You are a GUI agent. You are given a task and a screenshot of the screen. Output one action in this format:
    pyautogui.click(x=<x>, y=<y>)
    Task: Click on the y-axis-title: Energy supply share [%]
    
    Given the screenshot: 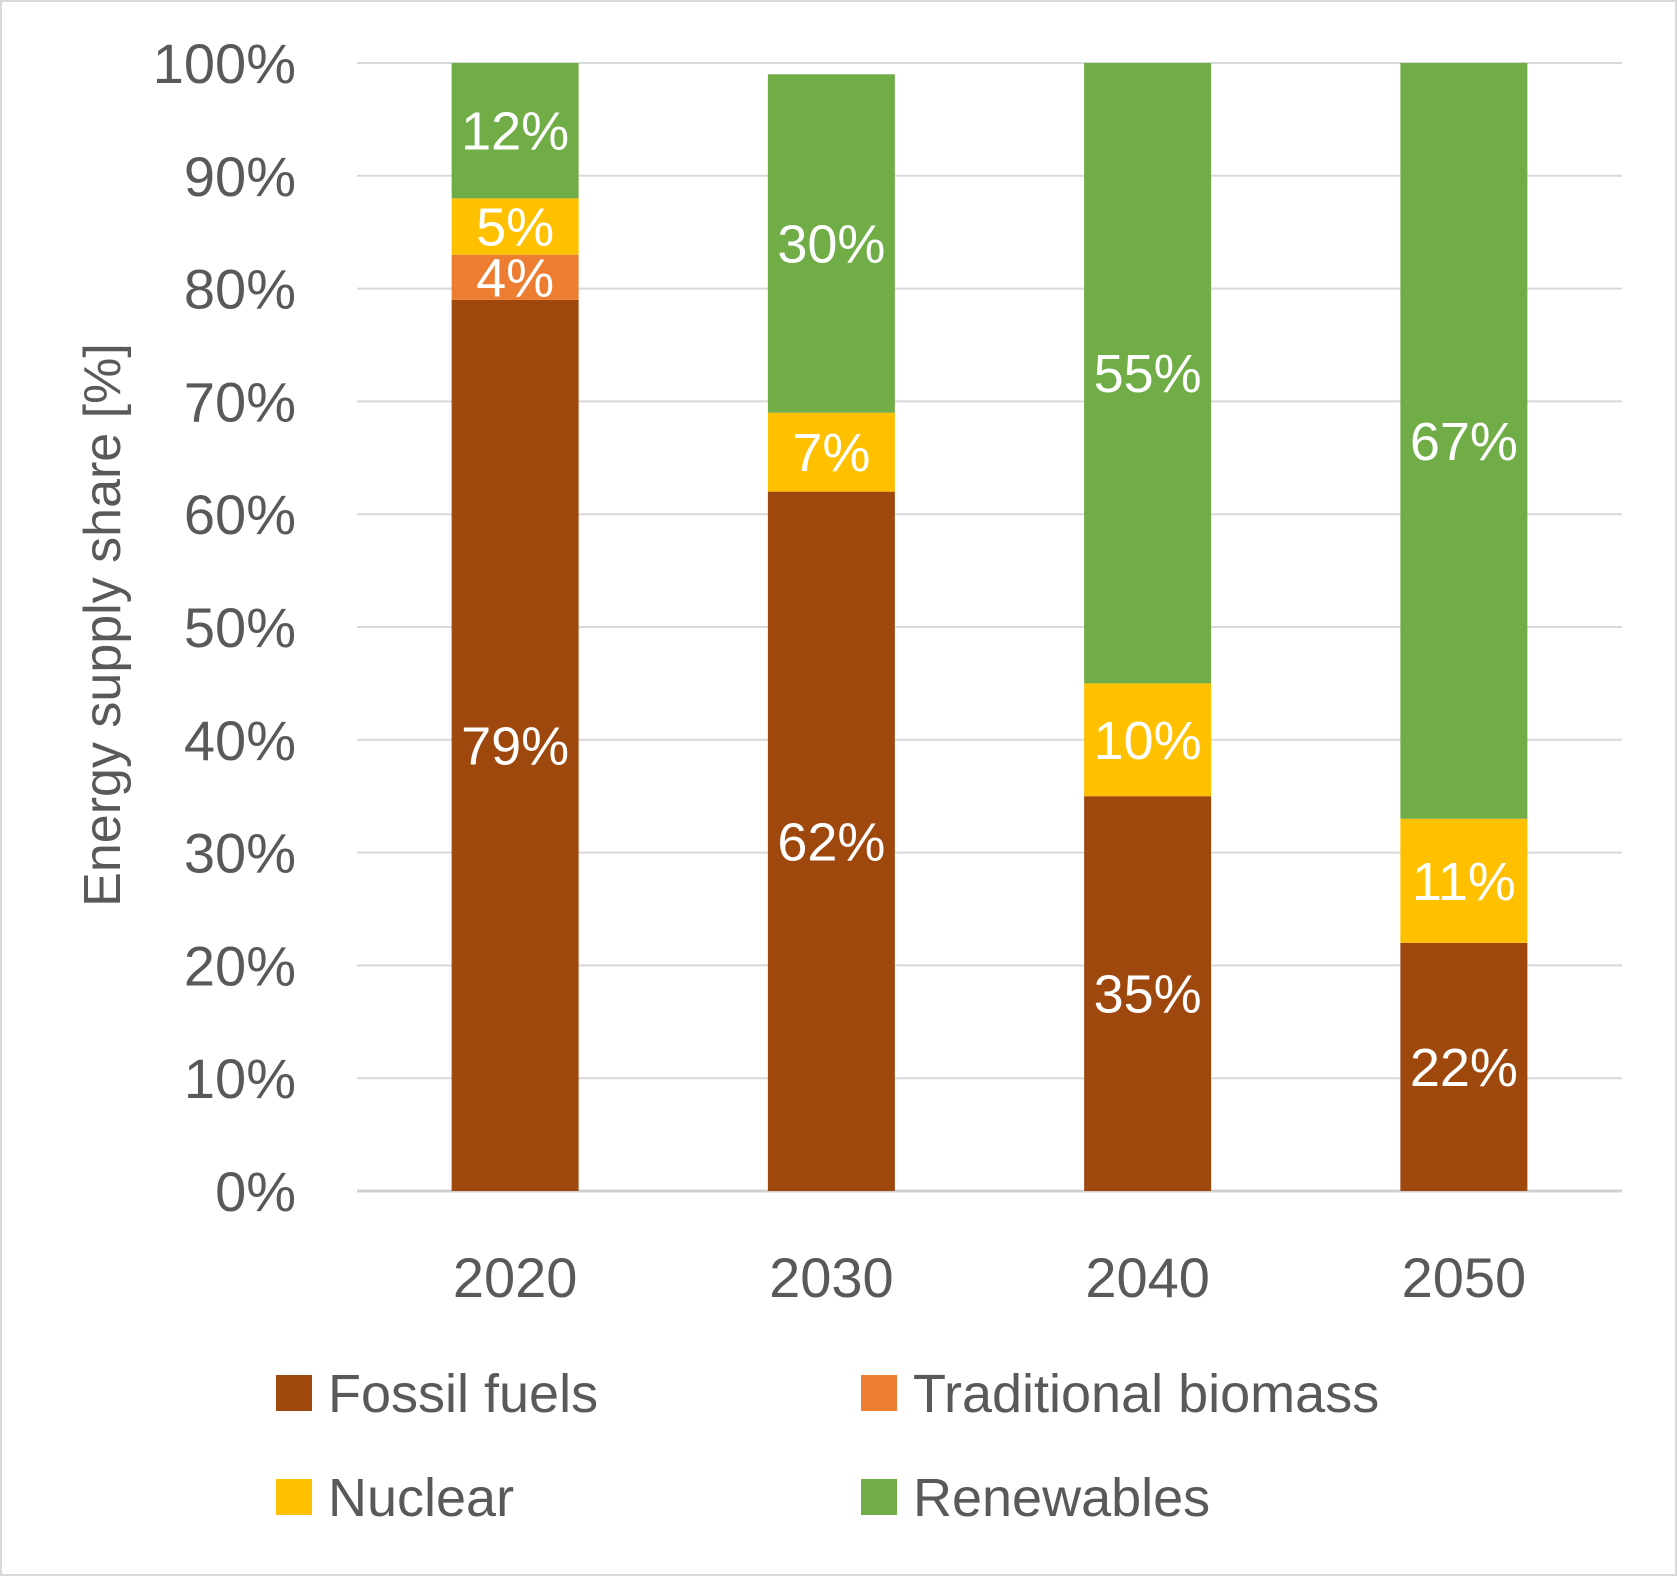 What is the action you would take?
    pyautogui.click(x=103, y=625)
    